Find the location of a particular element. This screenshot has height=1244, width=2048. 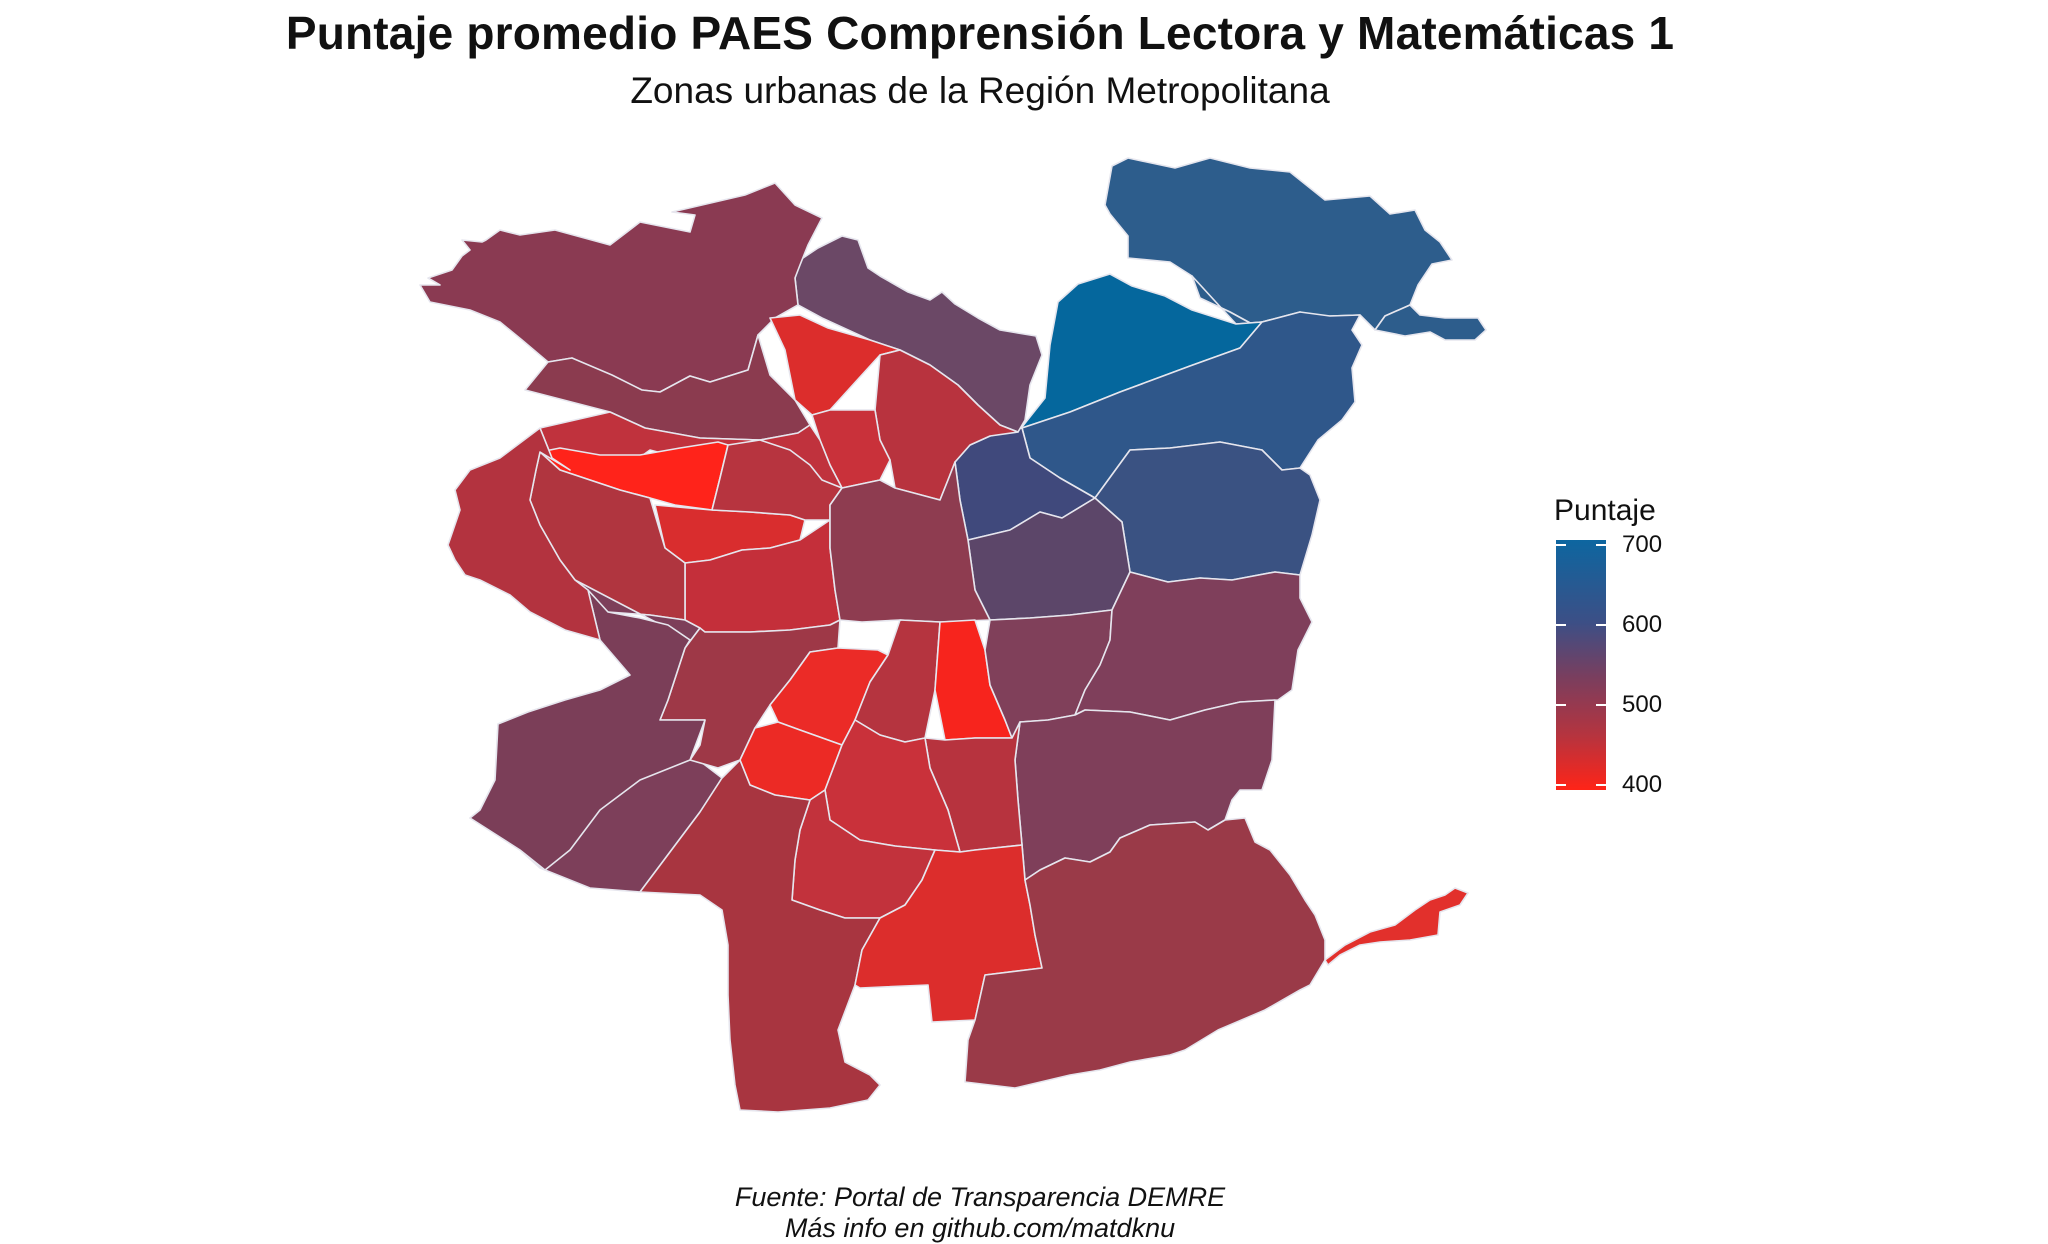

map-region-north-west is located at coordinates (621, 287).